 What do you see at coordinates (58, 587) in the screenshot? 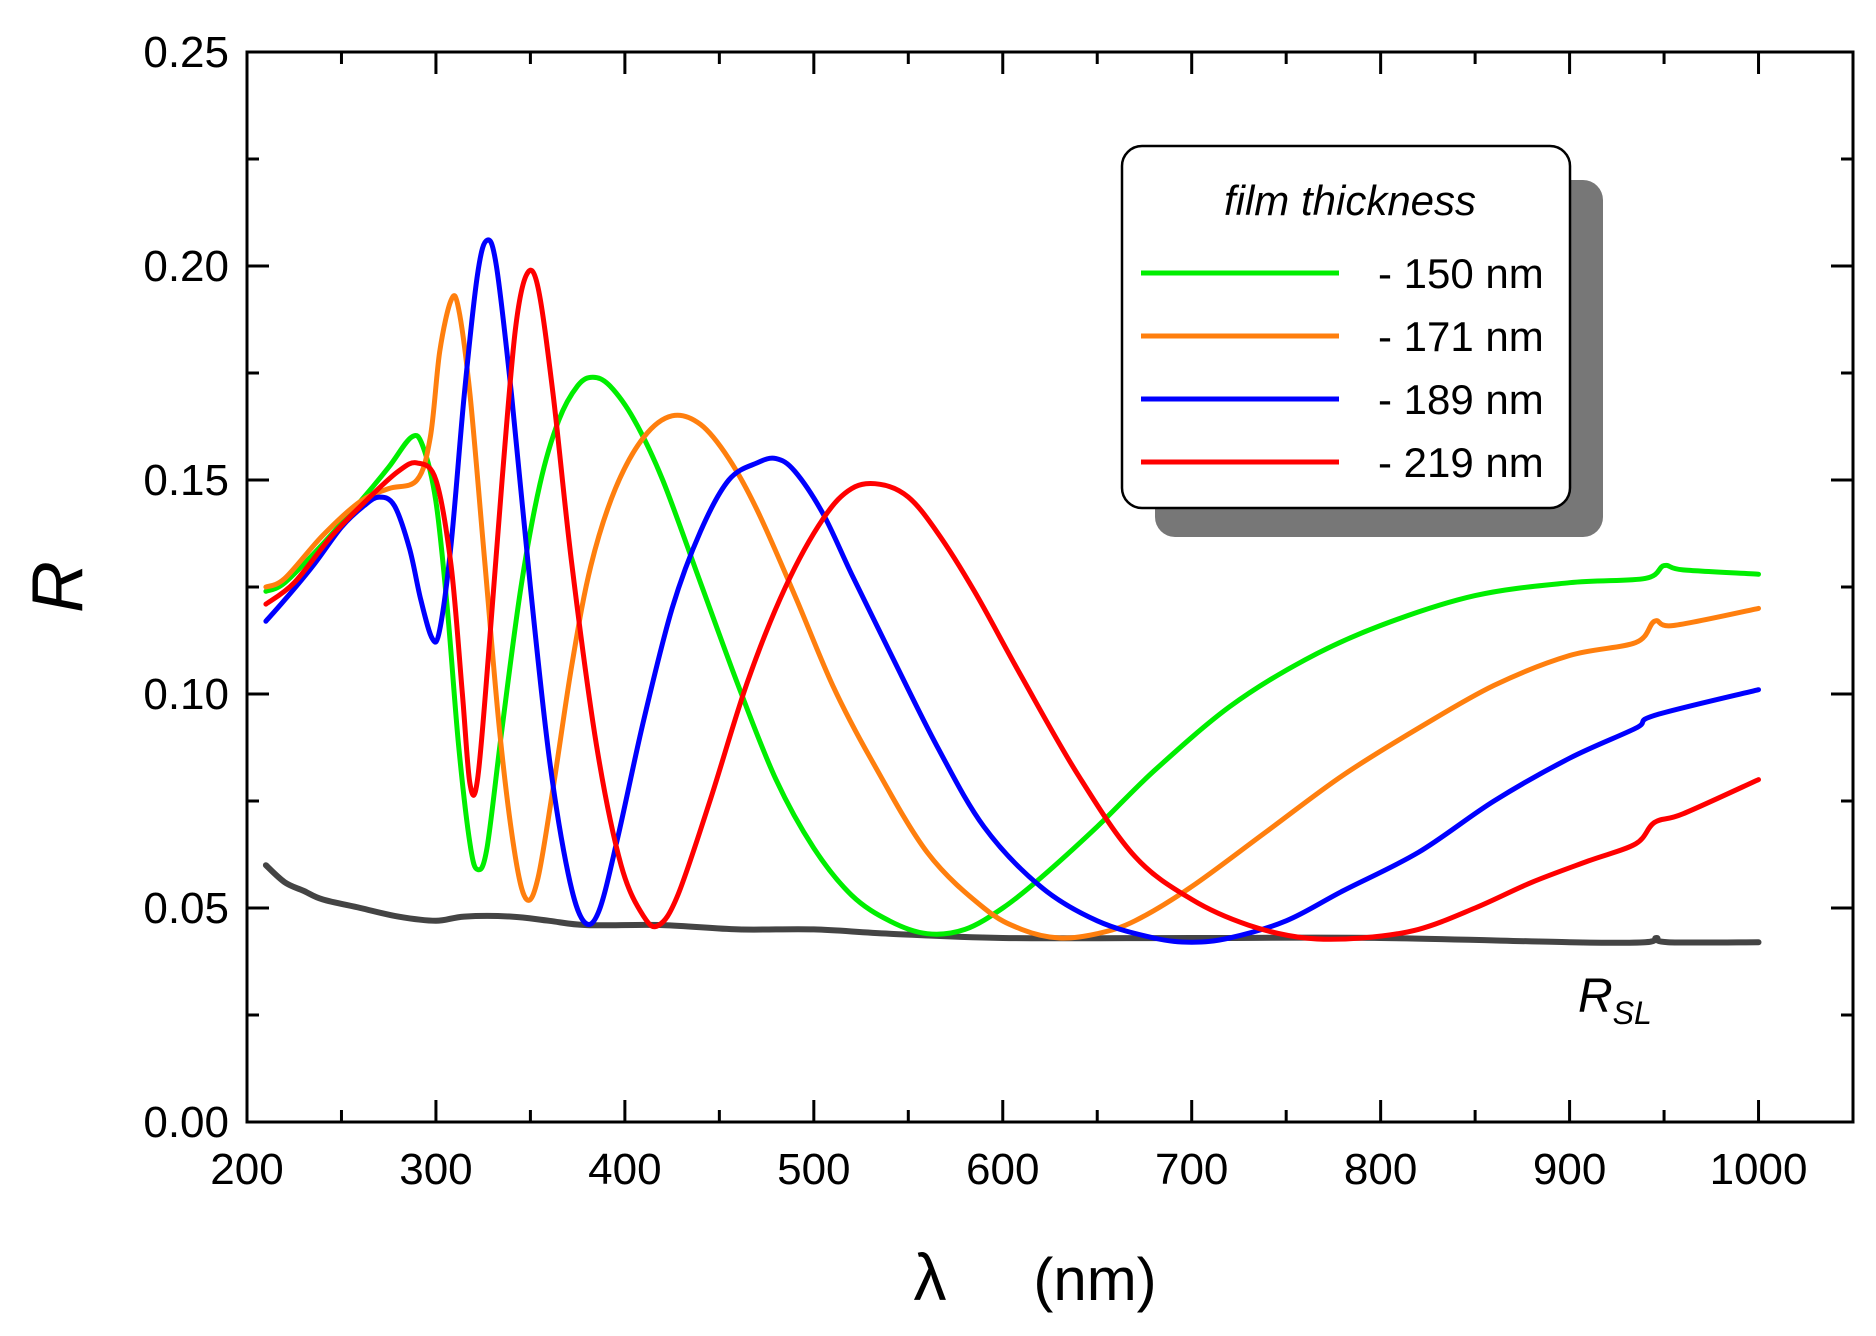
I see `y-axis-label: R` at bounding box center [58, 587].